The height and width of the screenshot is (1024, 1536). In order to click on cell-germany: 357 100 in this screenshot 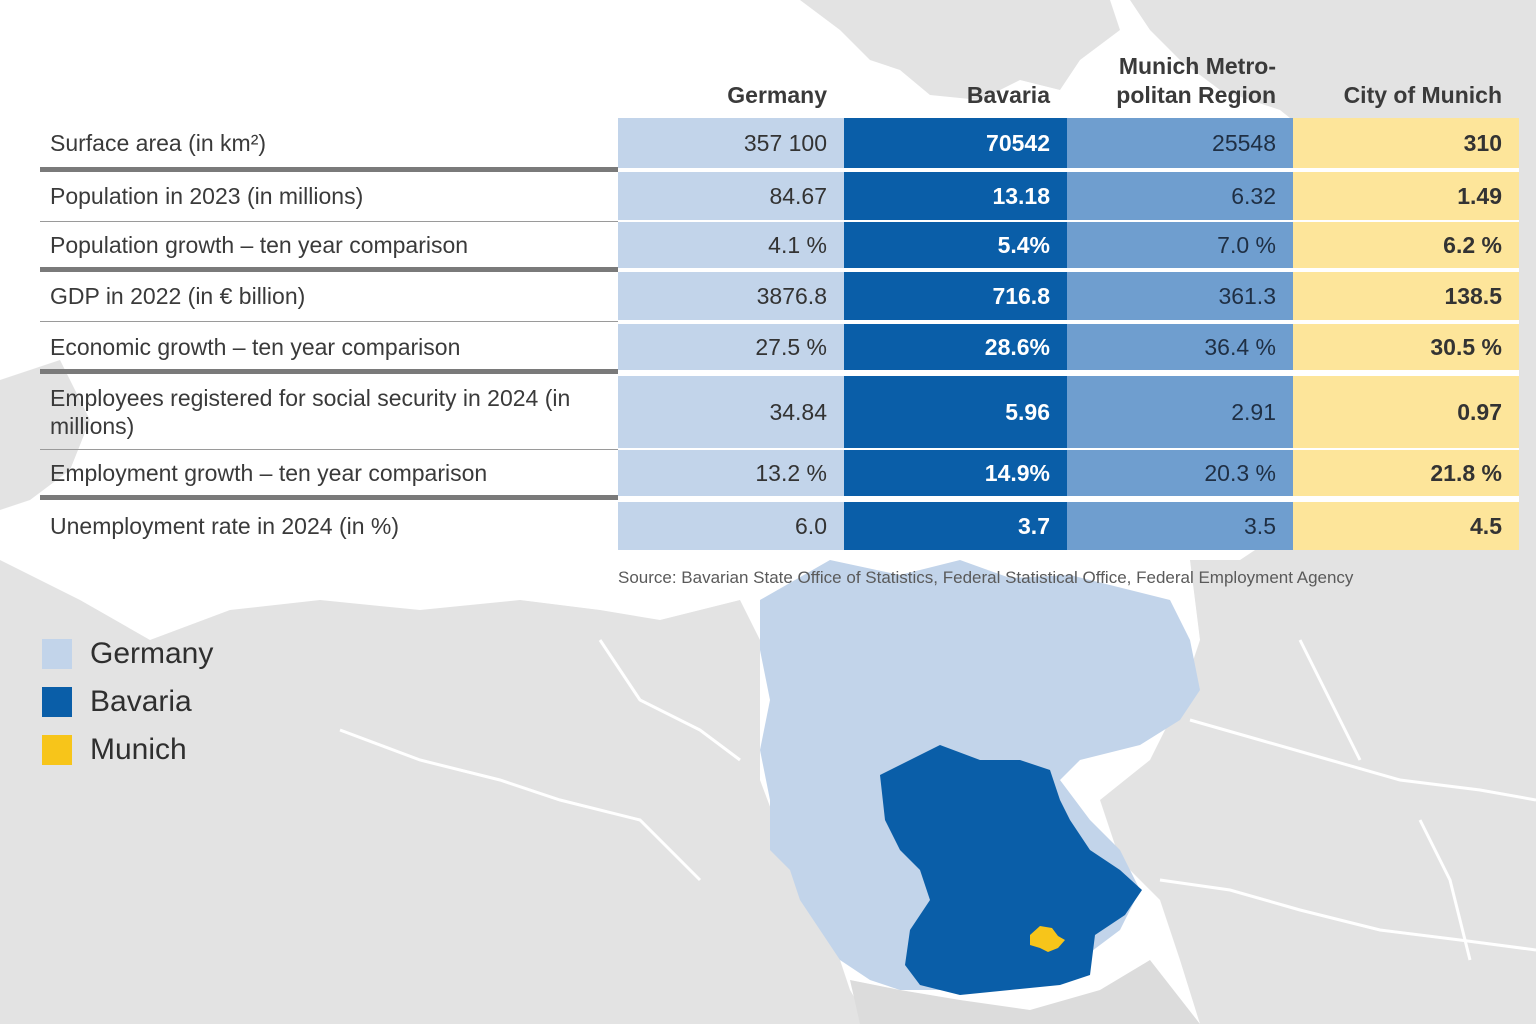, I will do `click(731, 143)`.